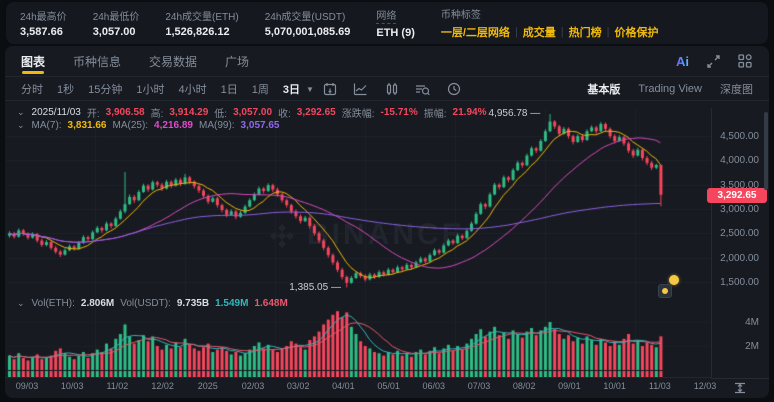 The width and height of the screenshot is (774, 402). Describe the element at coordinates (27, 386) in the screenshot. I see `date-tick: 09/03` at that location.